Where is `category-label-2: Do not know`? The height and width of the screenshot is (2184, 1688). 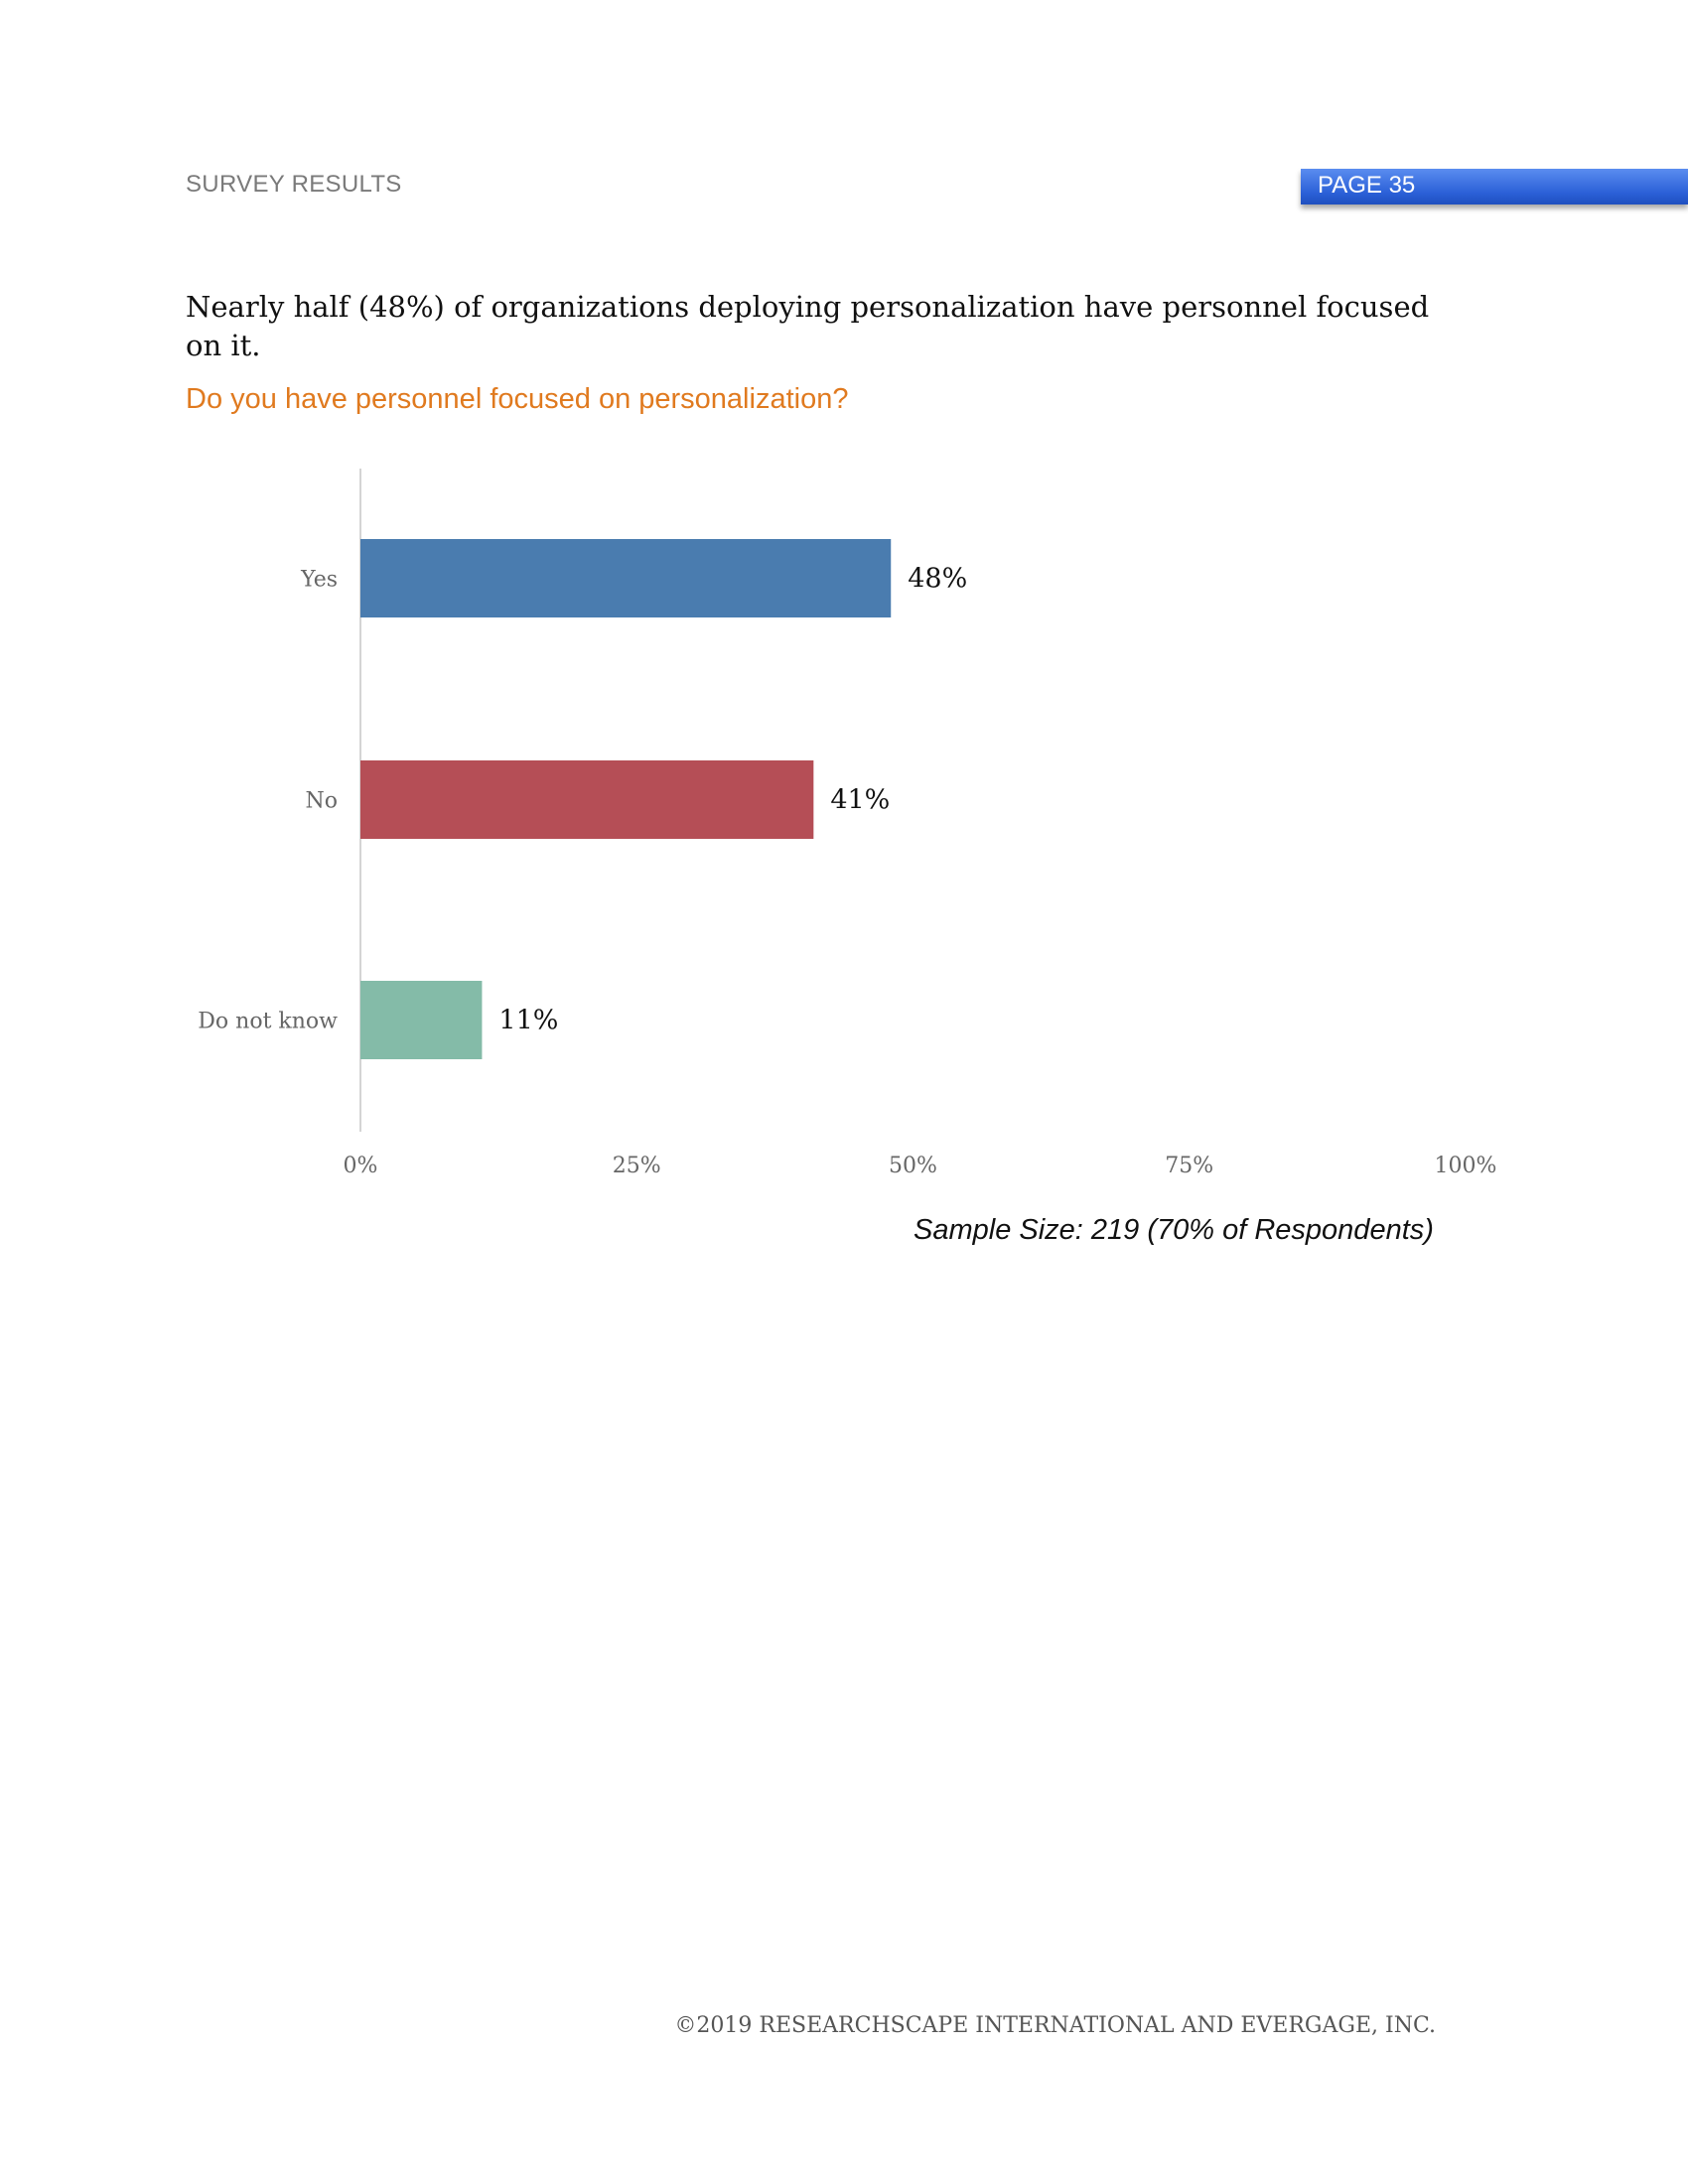 category-label-2: Do not know is located at coordinates (268, 1022).